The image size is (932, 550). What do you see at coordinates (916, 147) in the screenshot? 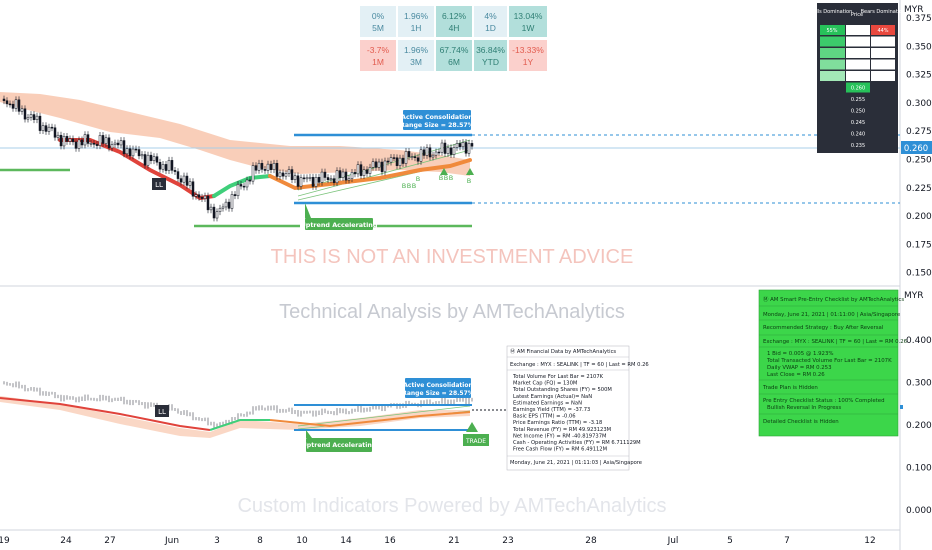
I see `current-price-tag: 0.260` at bounding box center [916, 147].